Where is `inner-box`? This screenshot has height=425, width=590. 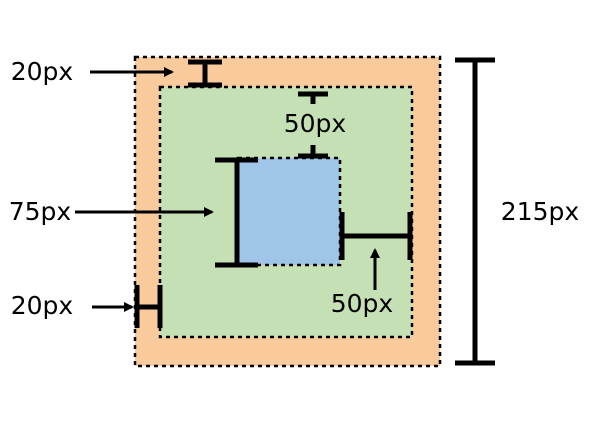
inner-box is located at coordinates (289, 211).